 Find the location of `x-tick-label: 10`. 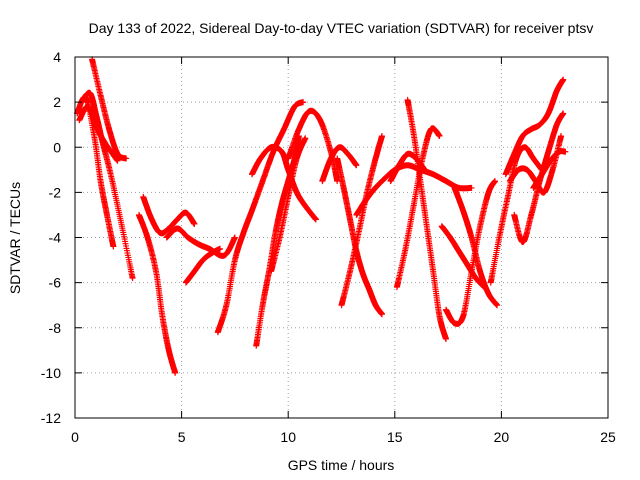

x-tick-label: 10 is located at coordinates (288, 437).